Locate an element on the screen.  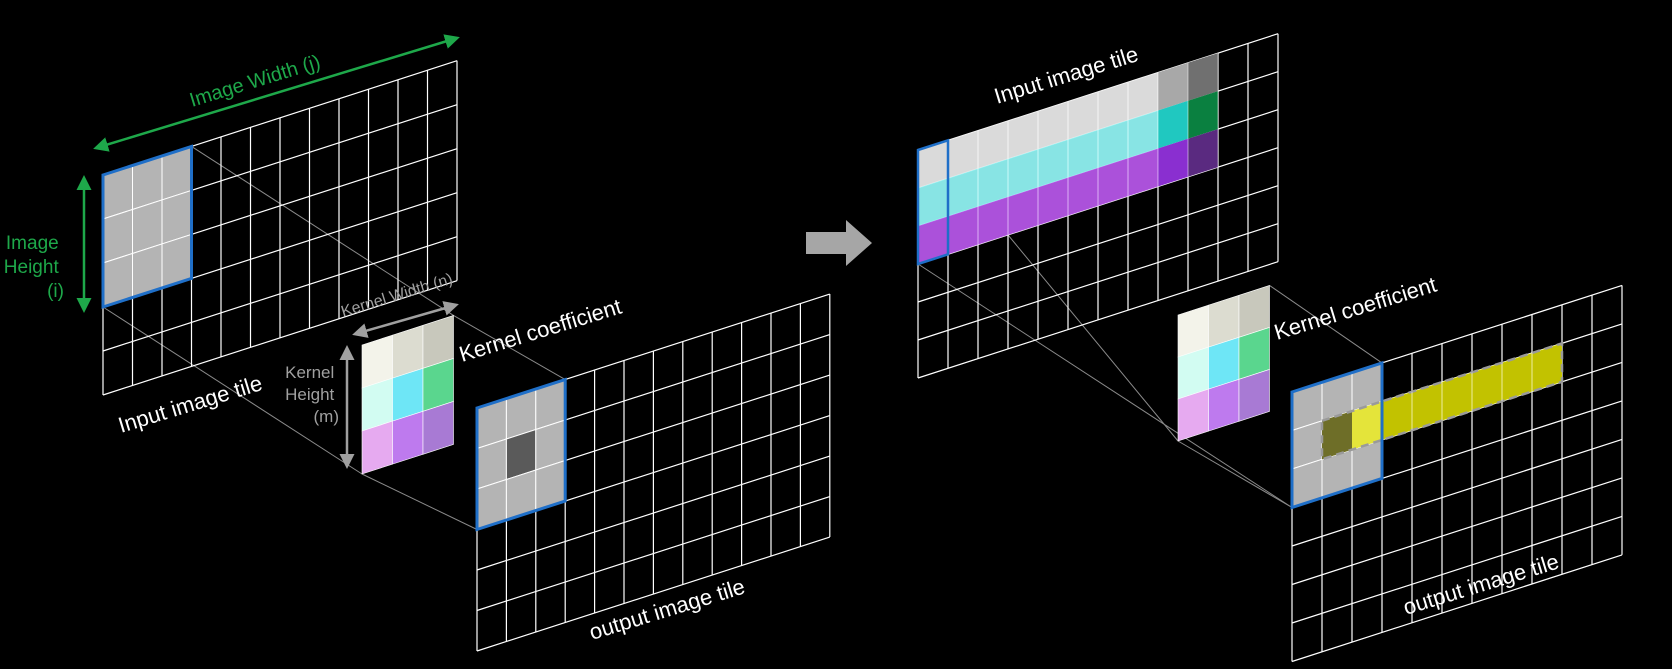
projection-lines is located at coordinates (1150, 371).